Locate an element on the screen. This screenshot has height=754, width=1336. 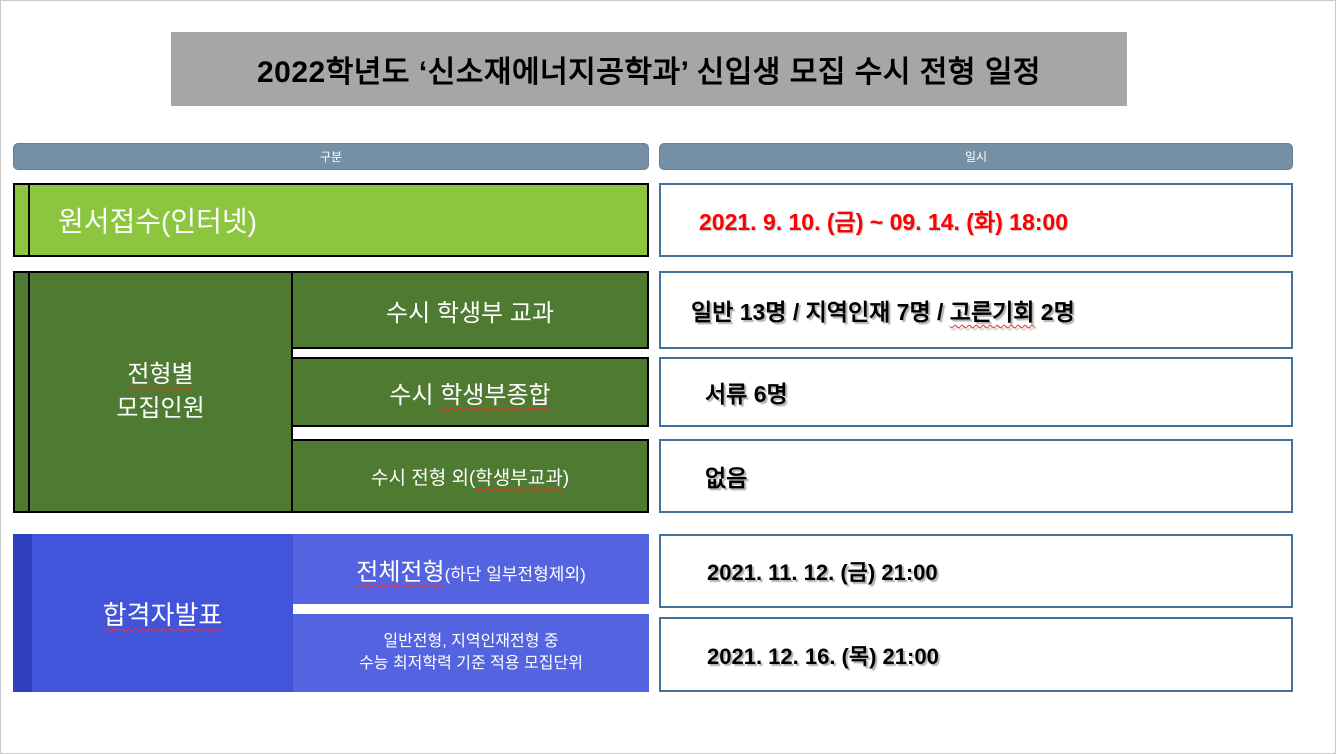
quota-row-jonghap-value-cell: 서류 6명 is located at coordinates (976, 392).